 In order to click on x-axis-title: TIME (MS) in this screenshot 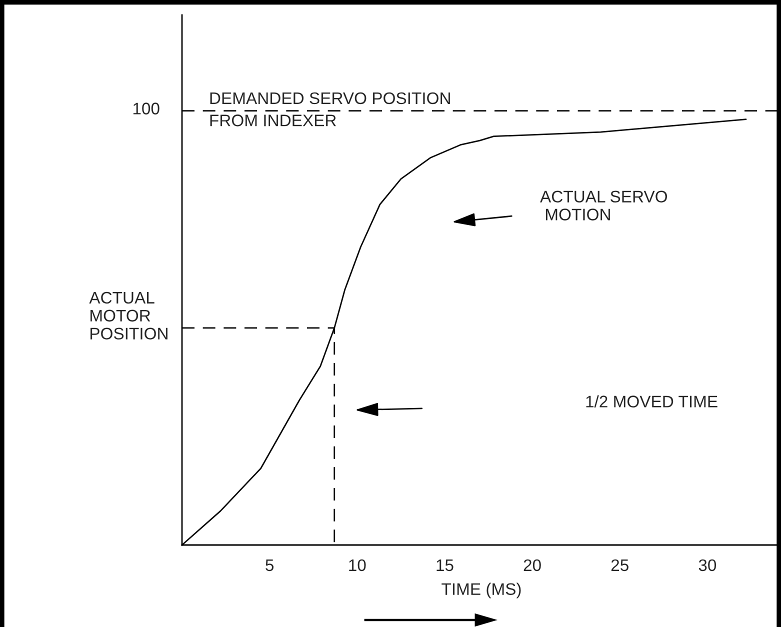, I will do `click(481, 590)`.